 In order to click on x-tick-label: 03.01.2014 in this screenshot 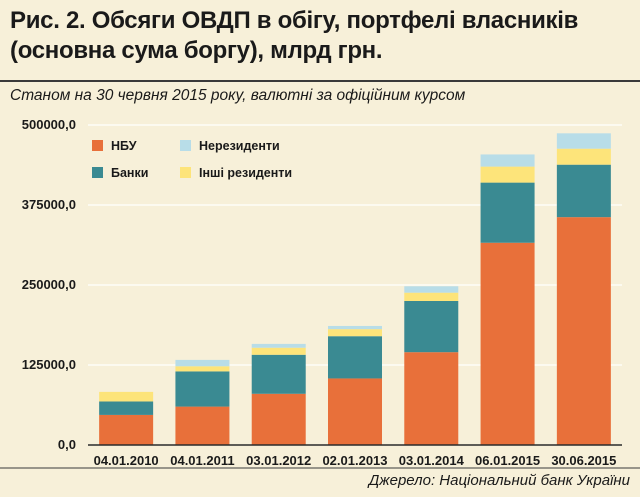, I will do `click(432, 460)`.